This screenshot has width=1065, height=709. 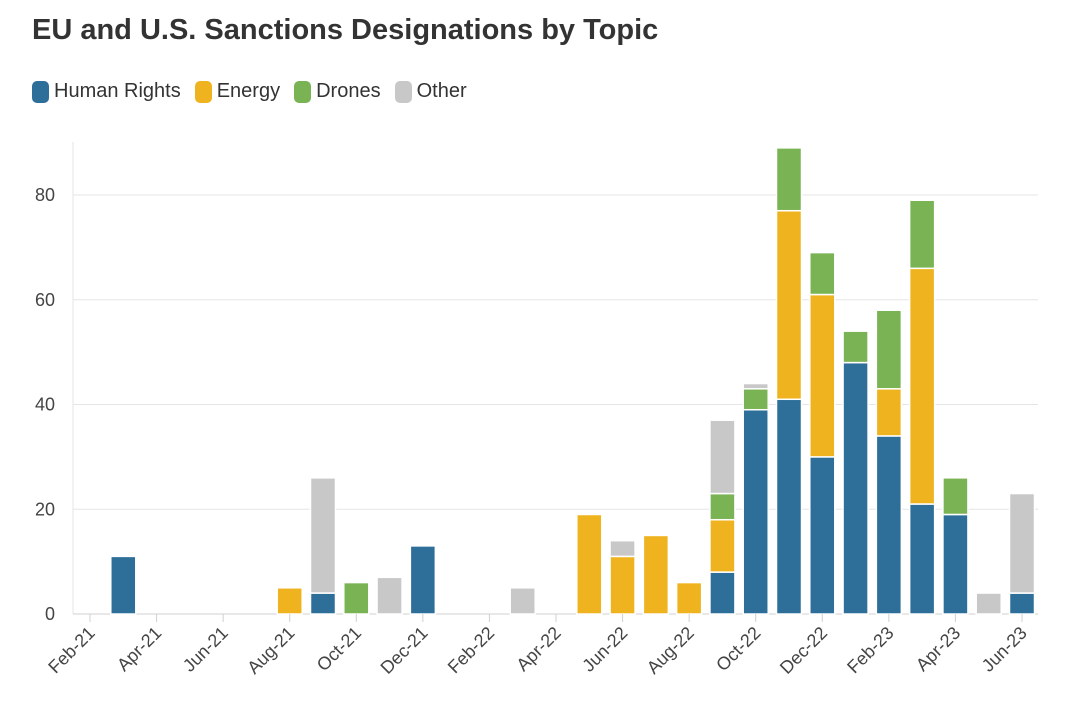 I want to click on legend-label-energy: Energy, so click(x=248, y=91).